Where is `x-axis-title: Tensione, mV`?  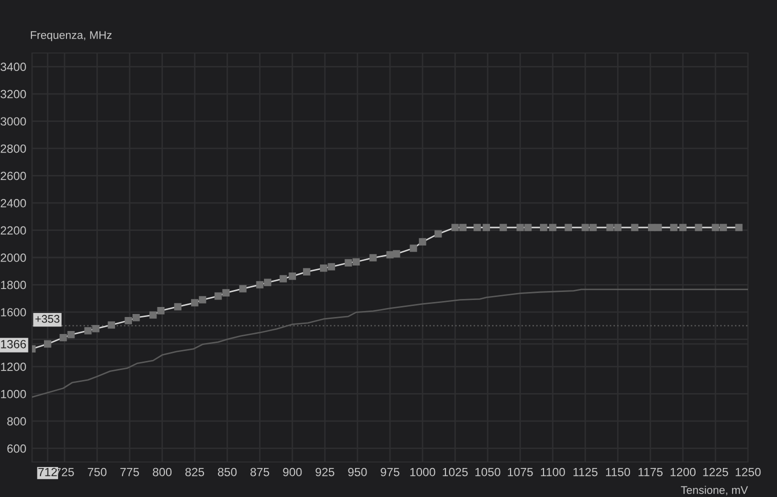
x-axis-title: Tensione, mV is located at coordinates (714, 491).